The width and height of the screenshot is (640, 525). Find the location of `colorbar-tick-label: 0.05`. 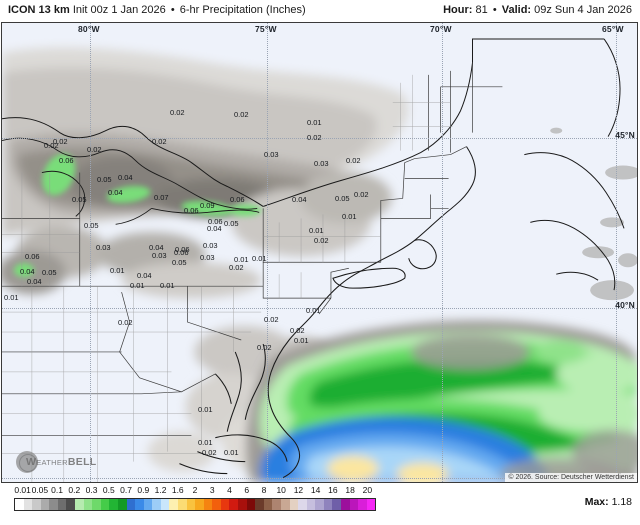

colorbar-tick-label: 0.05 is located at coordinates (40, 490).